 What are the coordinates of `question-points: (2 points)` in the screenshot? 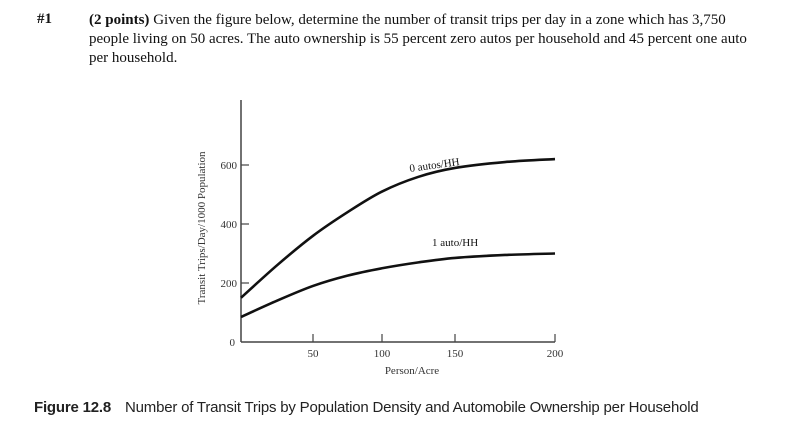 It's located at (119, 20).